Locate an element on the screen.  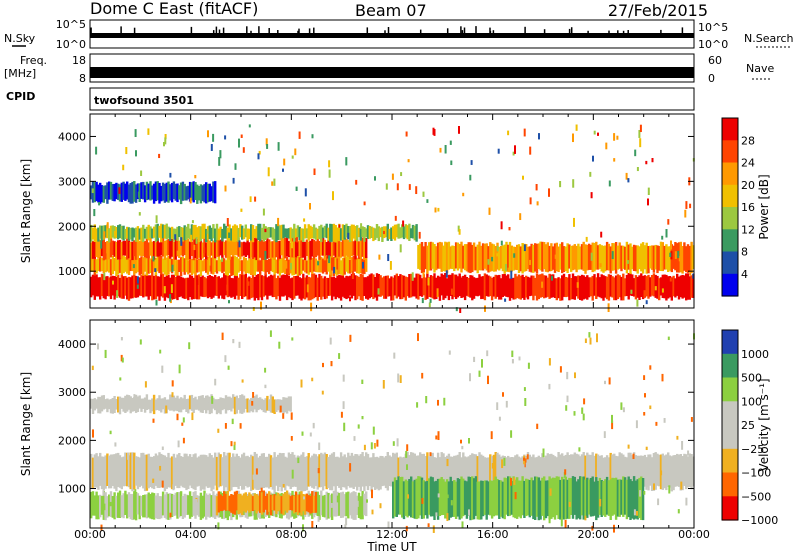
velocity-colorbar-swatch is located at coordinates (730, 508).